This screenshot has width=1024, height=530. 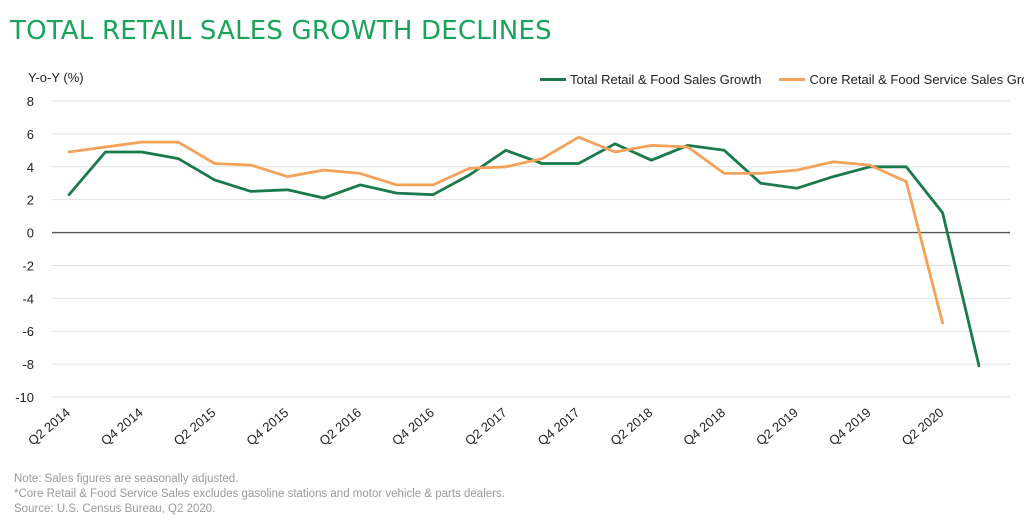 I want to click on legend-label-core: Core Retail & Food Service Sales Growth*, so click(x=916, y=79).